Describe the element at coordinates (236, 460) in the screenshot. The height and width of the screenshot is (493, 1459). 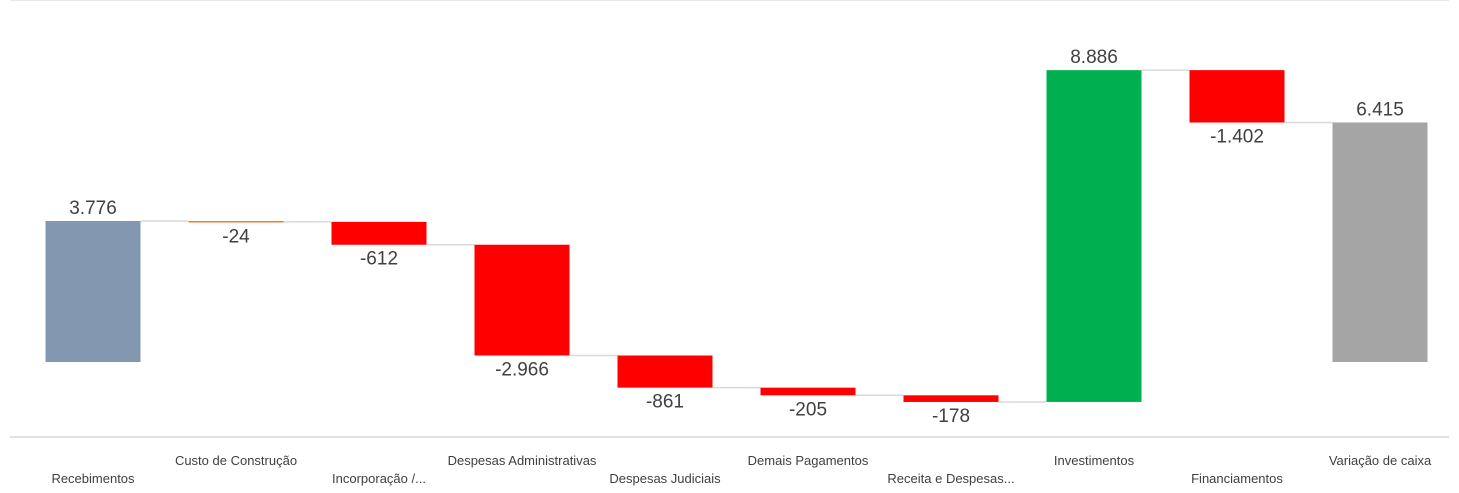
I see `category-label-1: Custo de Construção` at that location.